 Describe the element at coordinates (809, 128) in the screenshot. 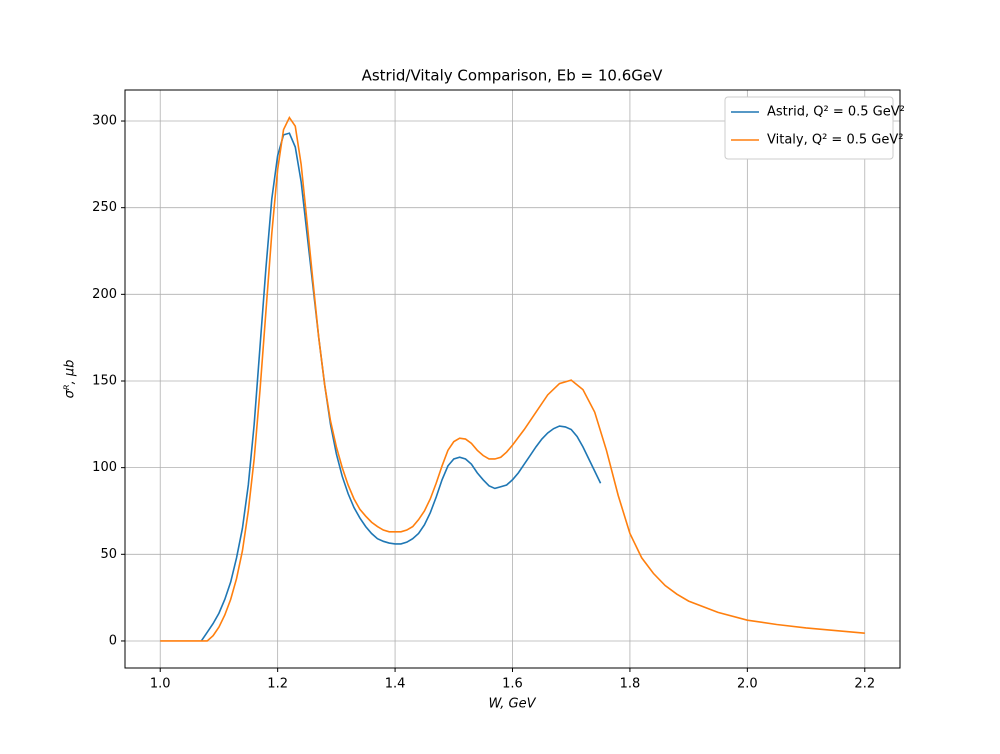

I see `legend-box` at that location.